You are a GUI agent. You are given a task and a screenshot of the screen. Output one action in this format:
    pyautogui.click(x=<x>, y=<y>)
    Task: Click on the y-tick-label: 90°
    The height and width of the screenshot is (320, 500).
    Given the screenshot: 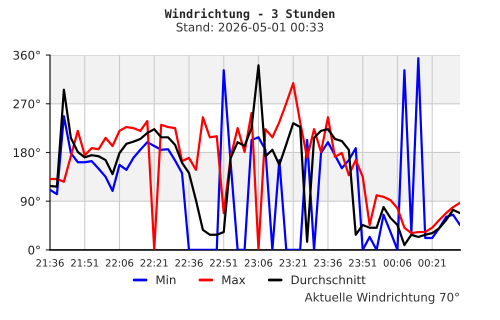 What is the action you would take?
    pyautogui.click(x=30, y=201)
    